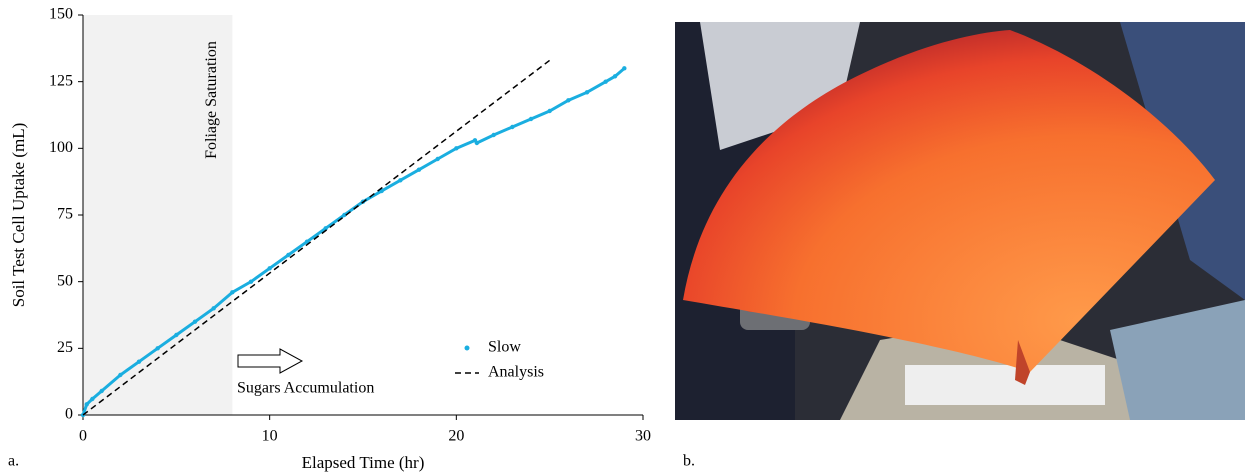 This screenshot has height=475, width=1247. Describe the element at coordinates (467, 348) in the screenshot. I see `legend-swatch` at that location.